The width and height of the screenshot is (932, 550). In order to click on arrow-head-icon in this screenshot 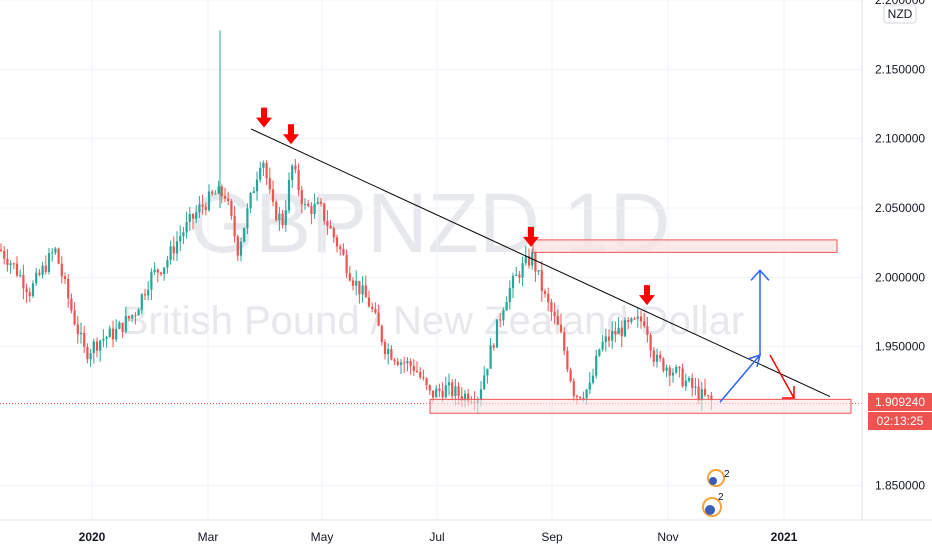, I will do `click(788, 392)`.